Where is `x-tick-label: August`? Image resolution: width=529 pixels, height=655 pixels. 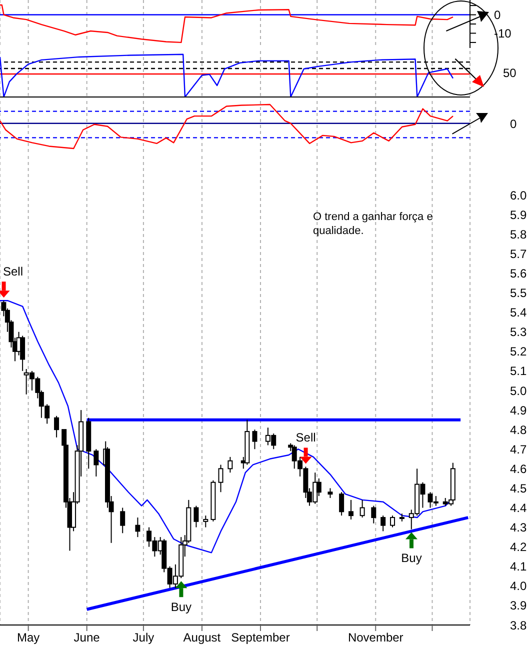
x-tick-label: August is located at coordinates (202, 637).